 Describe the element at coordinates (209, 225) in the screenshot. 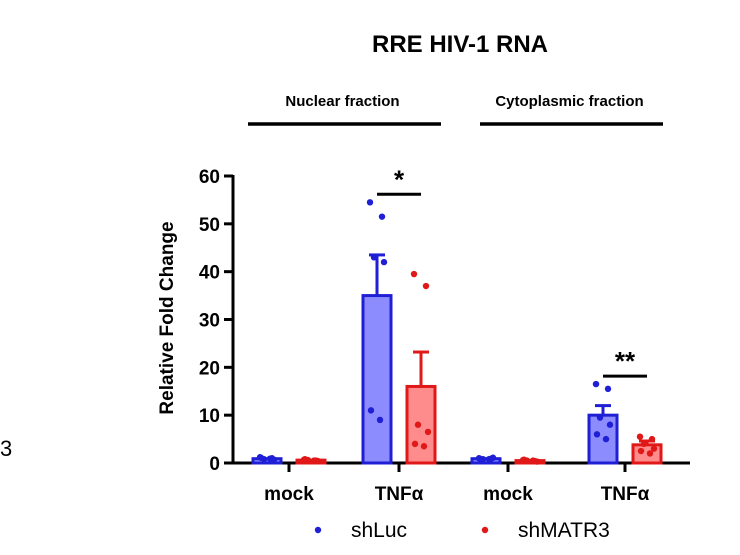

I see `y-tick-label: 50` at that location.